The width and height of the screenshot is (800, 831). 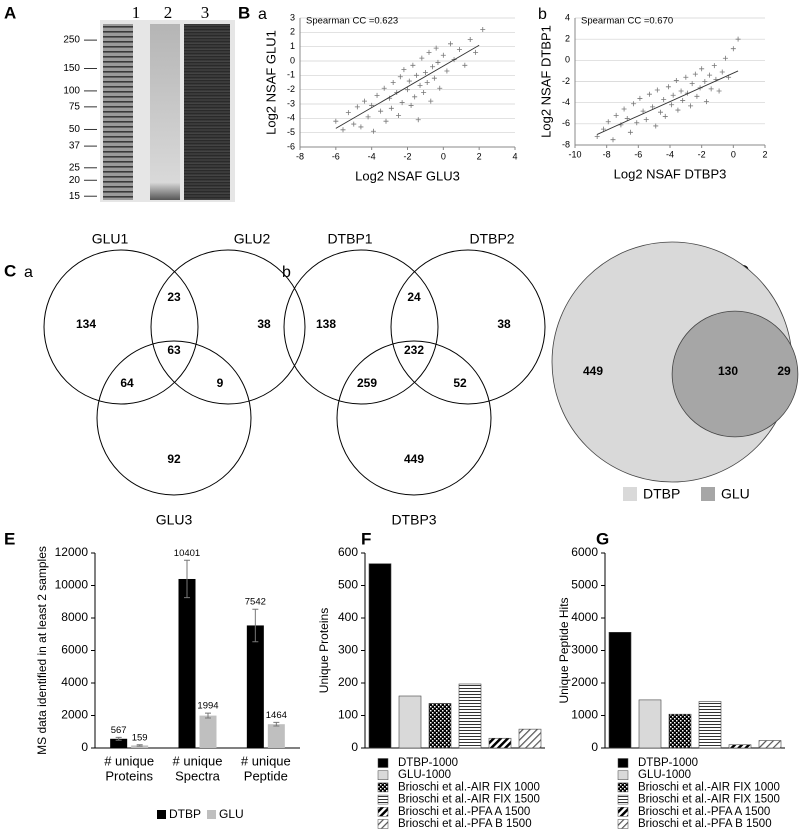 What do you see at coordinates (10, 270) in the screenshot?
I see `panel-label: C` at bounding box center [10, 270].